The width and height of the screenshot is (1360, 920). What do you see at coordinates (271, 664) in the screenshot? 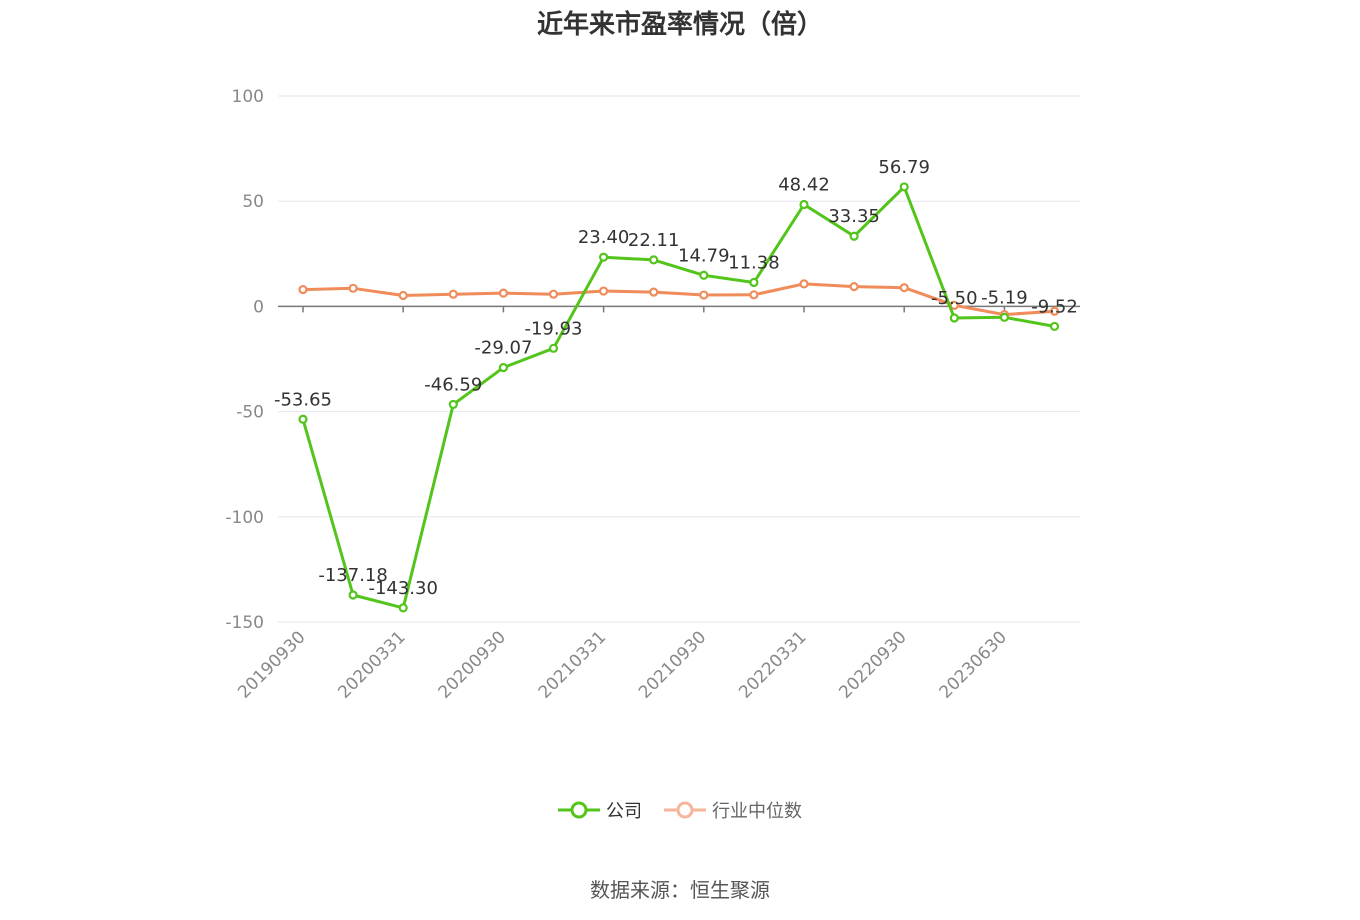
I see `x-tick-label: 20190930` at bounding box center [271, 664].